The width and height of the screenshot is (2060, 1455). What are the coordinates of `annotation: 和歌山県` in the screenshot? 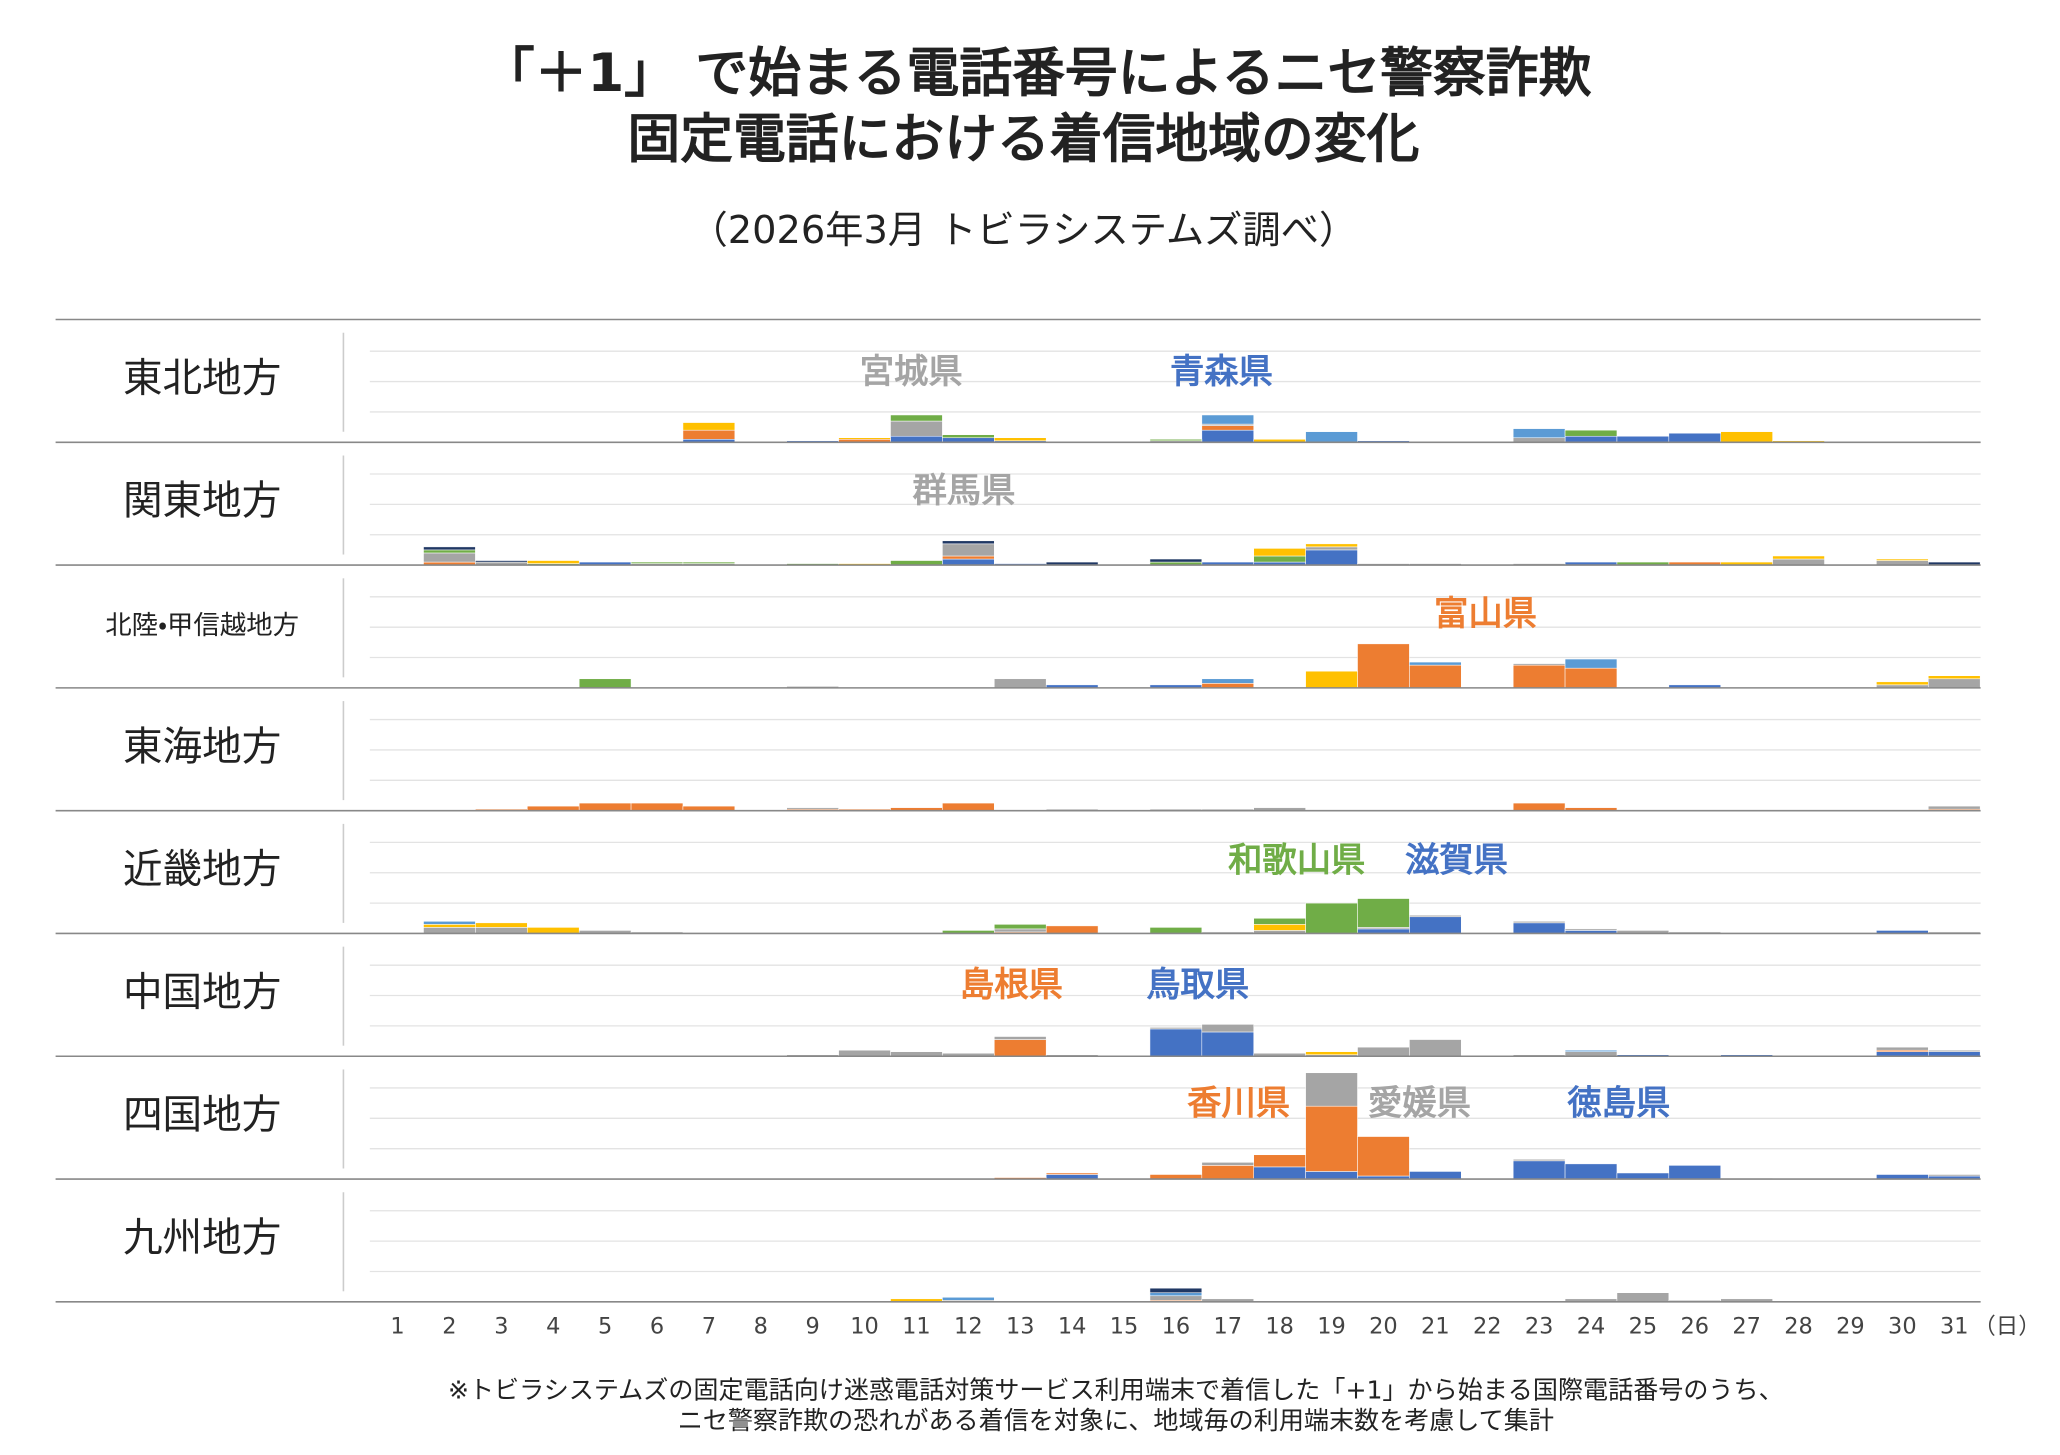 It's located at (1296, 861).